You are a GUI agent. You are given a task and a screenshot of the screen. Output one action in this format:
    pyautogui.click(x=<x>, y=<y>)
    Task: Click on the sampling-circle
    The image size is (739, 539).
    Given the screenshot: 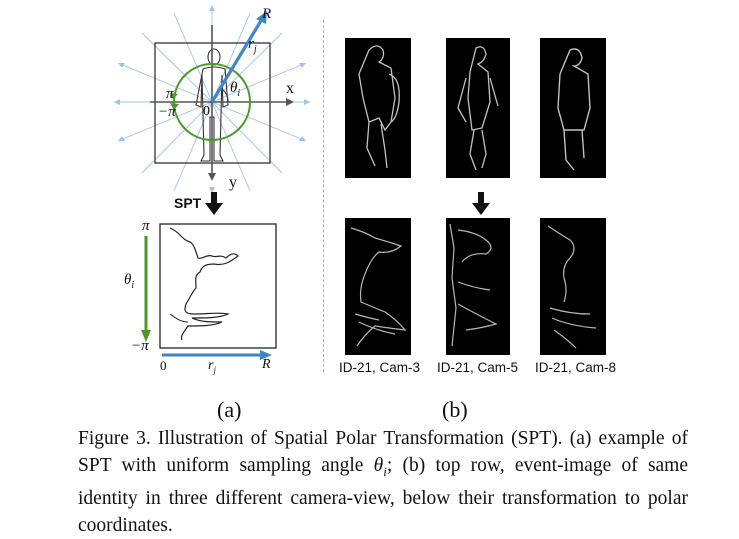 What is the action you would take?
    pyautogui.click(x=212, y=102)
    